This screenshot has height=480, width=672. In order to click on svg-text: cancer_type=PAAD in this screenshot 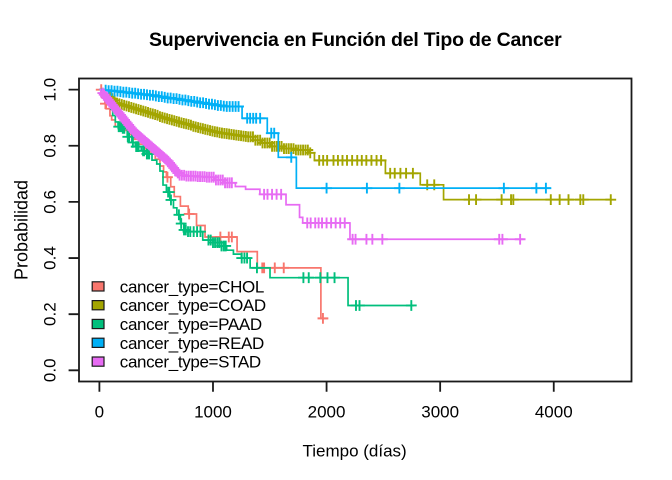, I will do `click(191, 324)`.